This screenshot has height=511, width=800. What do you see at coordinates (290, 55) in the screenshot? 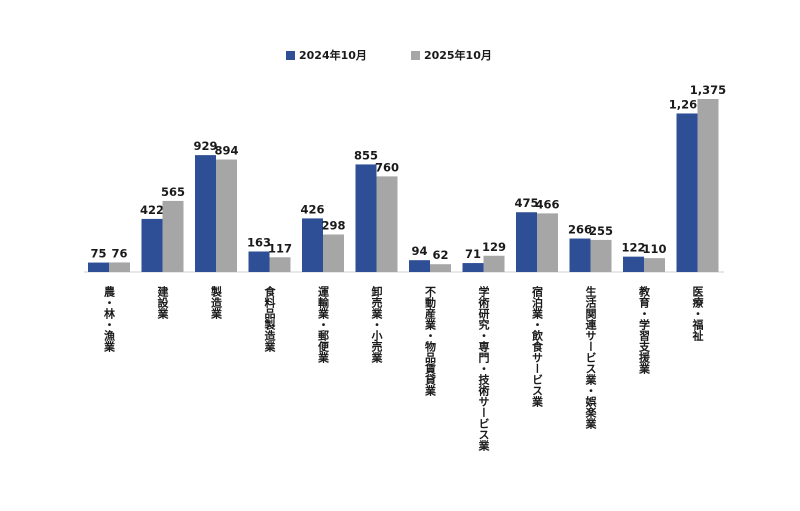
I see `legend-swatch-2024` at bounding box center [290, 55].